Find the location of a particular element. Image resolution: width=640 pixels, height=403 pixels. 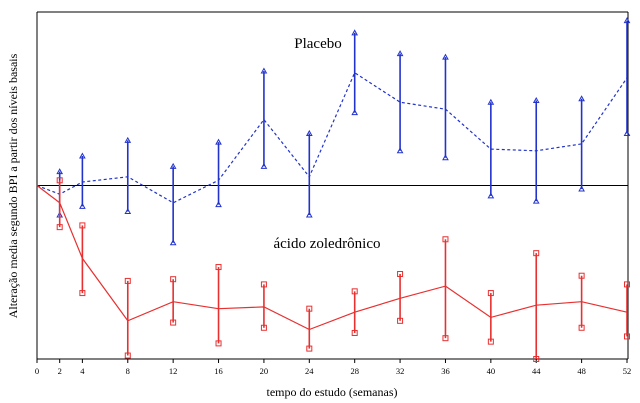

x-tick-label: 2 is located at coordinates (60, 371).